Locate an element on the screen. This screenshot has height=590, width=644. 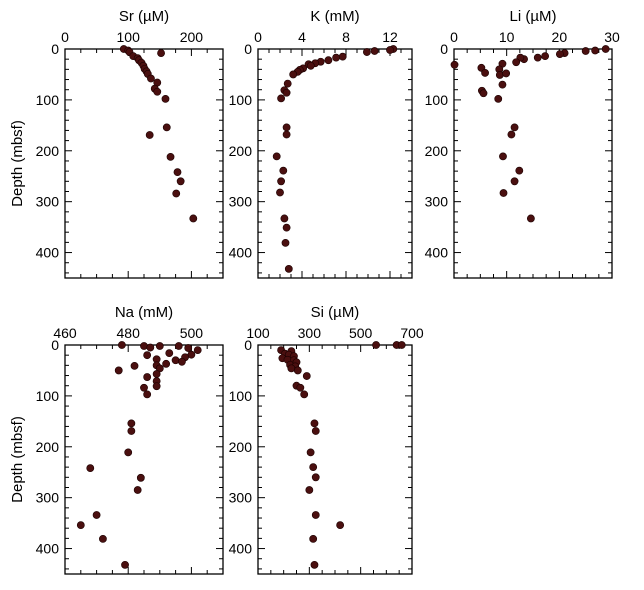
x-tick-label: 10 is located at coordinates (507, 37).